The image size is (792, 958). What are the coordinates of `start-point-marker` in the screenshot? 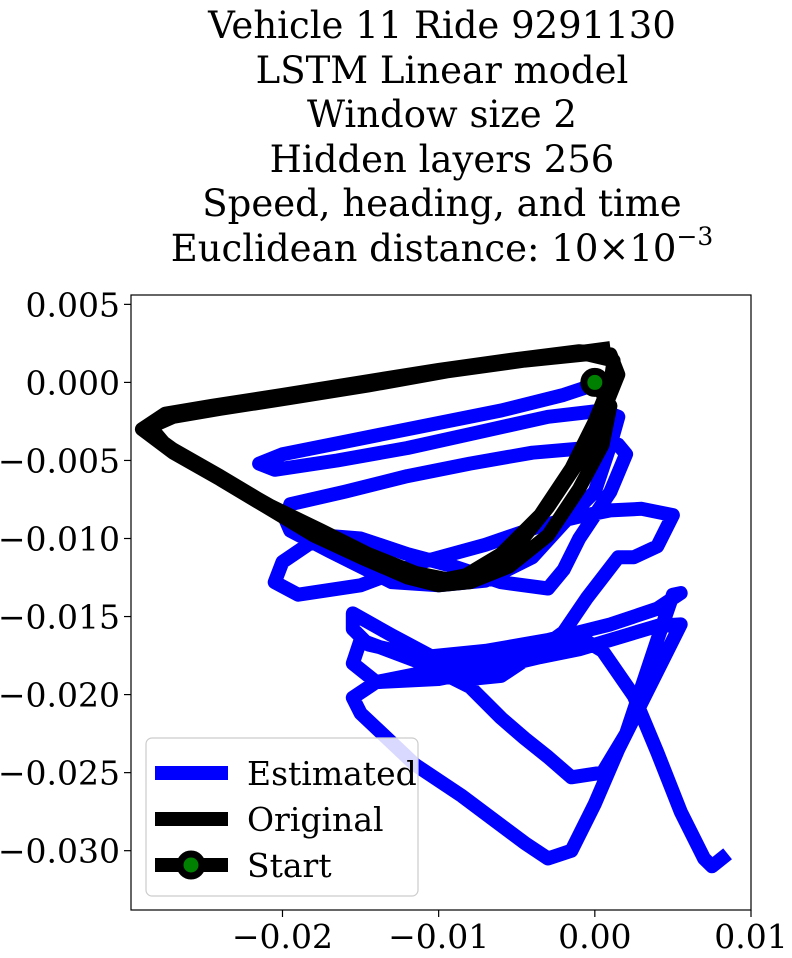 It's located at (595, 382).